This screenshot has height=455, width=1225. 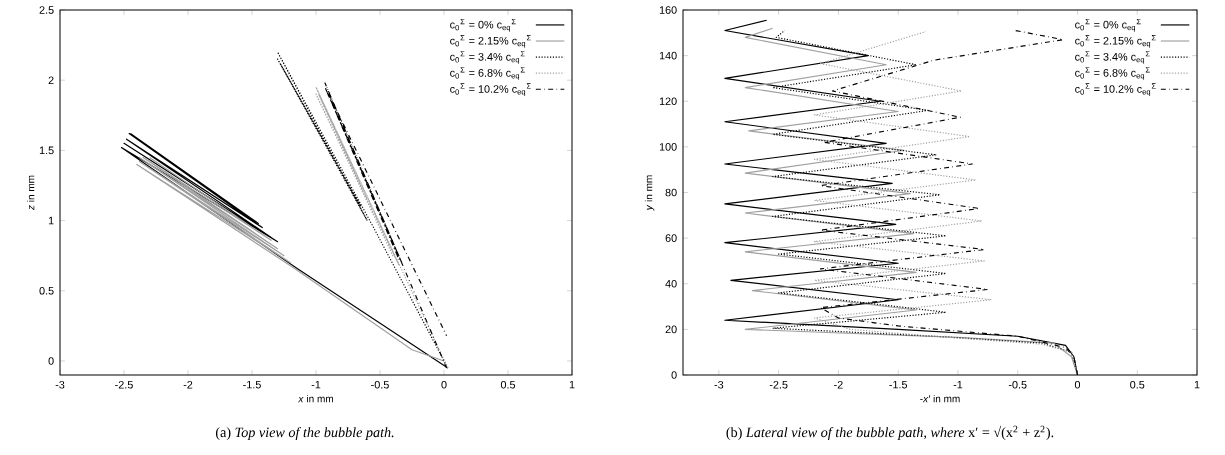 What do you see at coordinates (671, 192) in the screenshot?
I see `y-tick-label: 80` at bounding box center [671, 192].